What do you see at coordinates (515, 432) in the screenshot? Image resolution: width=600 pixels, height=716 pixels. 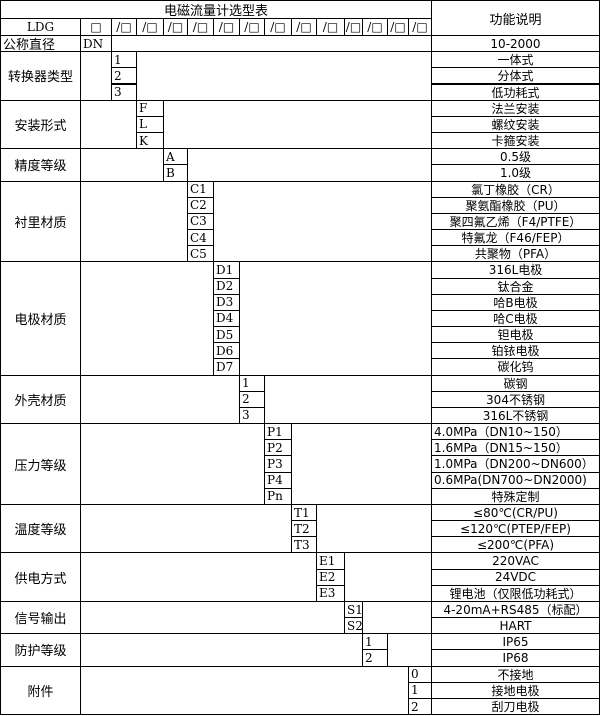 I see `option-desc: 4.0MPa（DN10~150）` at bounding box center [515, 432].